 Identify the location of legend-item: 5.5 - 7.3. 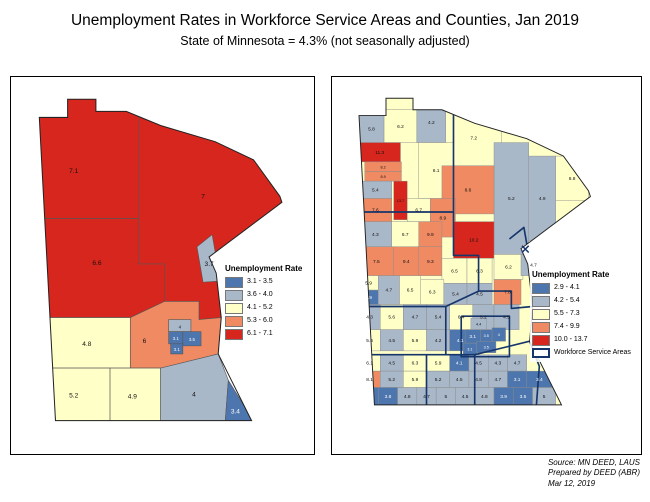
(581, 314).